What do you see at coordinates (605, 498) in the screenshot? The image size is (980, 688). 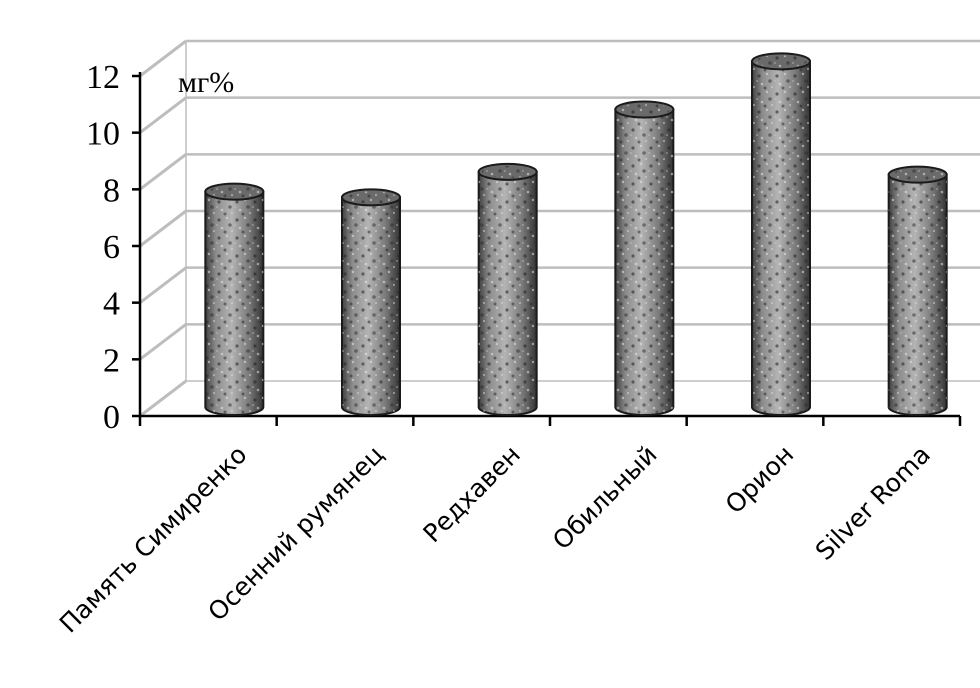 I see `x-tick-label: Обильный` at bounding box center [605, 498].